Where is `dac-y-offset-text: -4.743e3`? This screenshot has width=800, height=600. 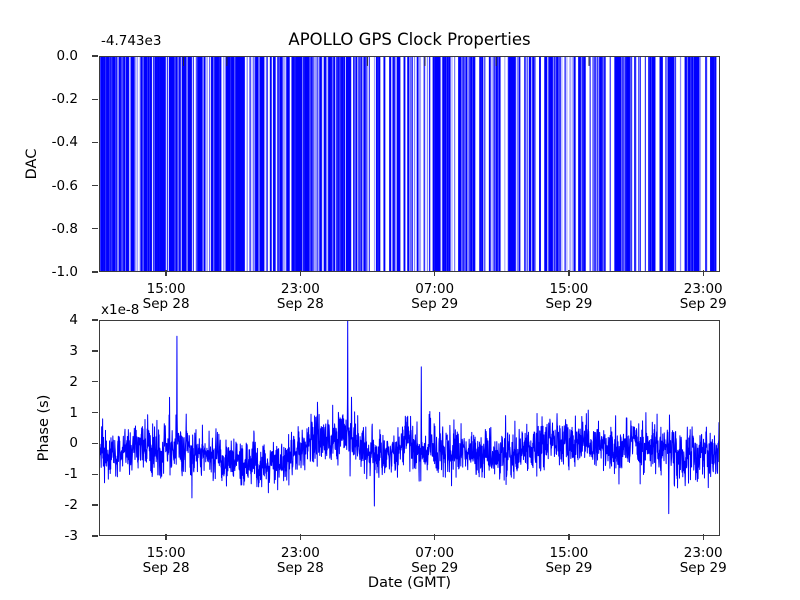
dac-y-offset-text: -4.743e3 is located at coordinates (131, 41).